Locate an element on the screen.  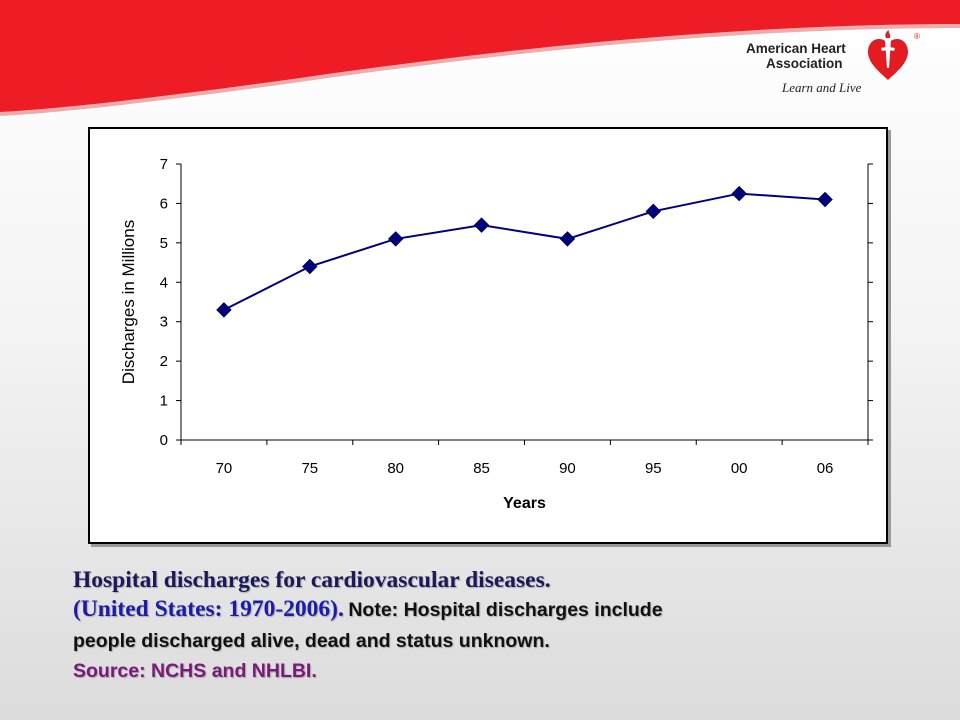
y-tick-label: 7 is located at coordinates (164, 164).